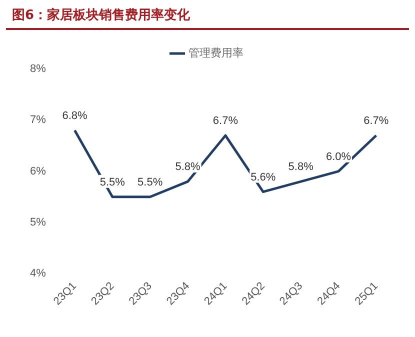 The width and height of the screenshot is (415, 337). What do you see at coordinates (38, 69) in the screenshot?
I see `y-tick-label: 8%` at bounding box center [38, 69].